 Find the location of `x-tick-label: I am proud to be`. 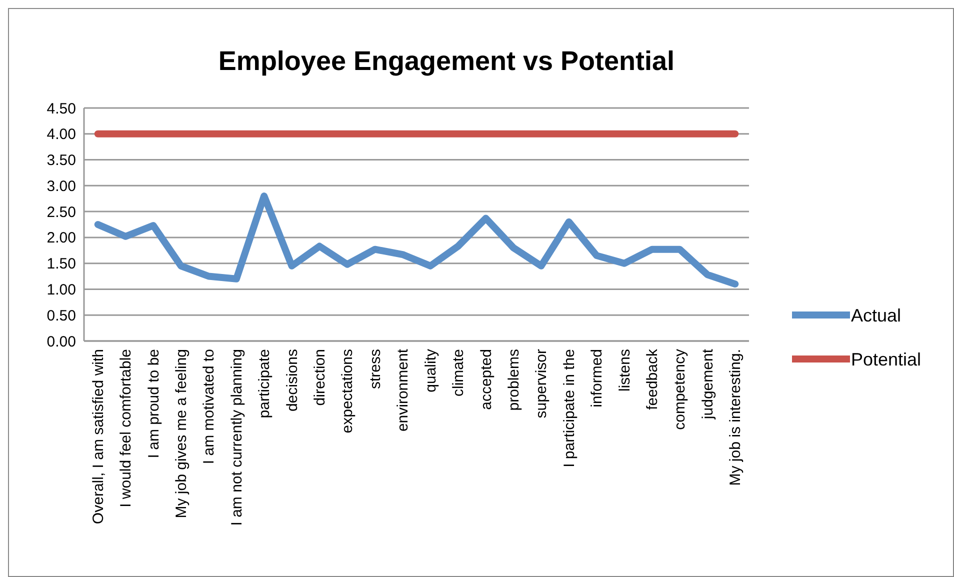

x-tick-label: I am proud to be is located at coordinates (153, 403).